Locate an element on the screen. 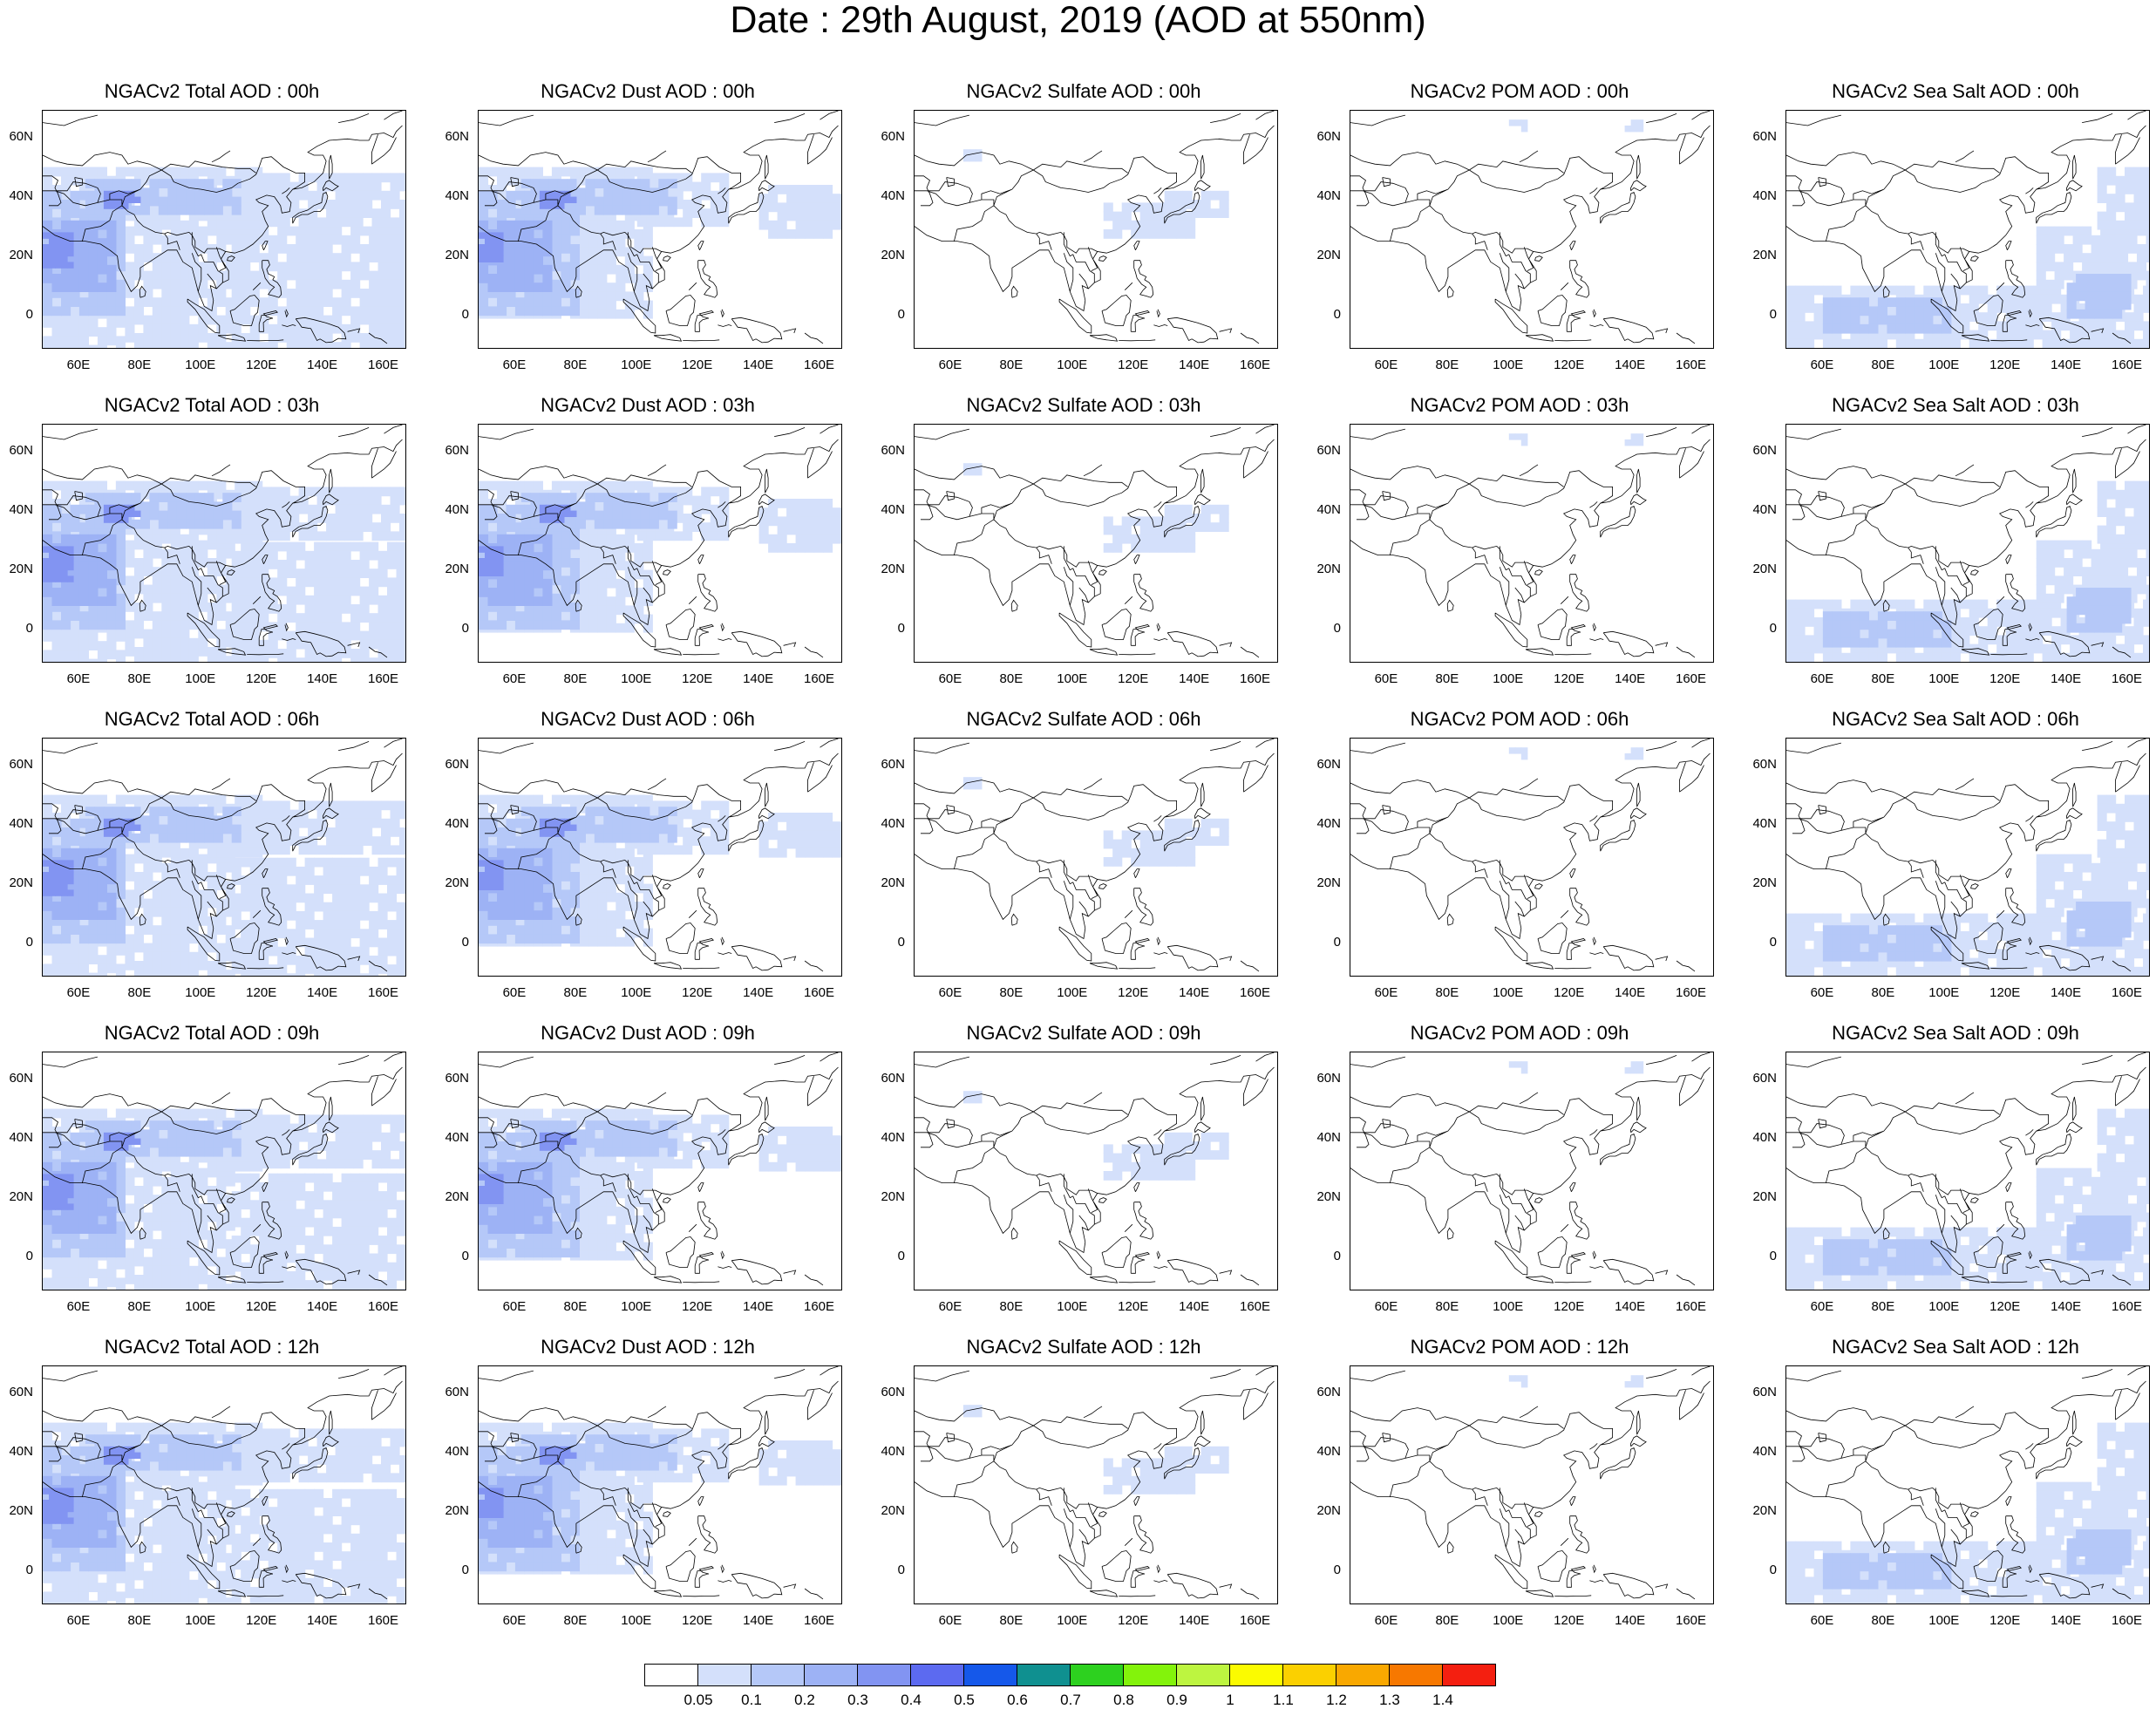  panel-title: NGACv2 Sulfate AOD : 03h is located at coordinates (1084, 405).